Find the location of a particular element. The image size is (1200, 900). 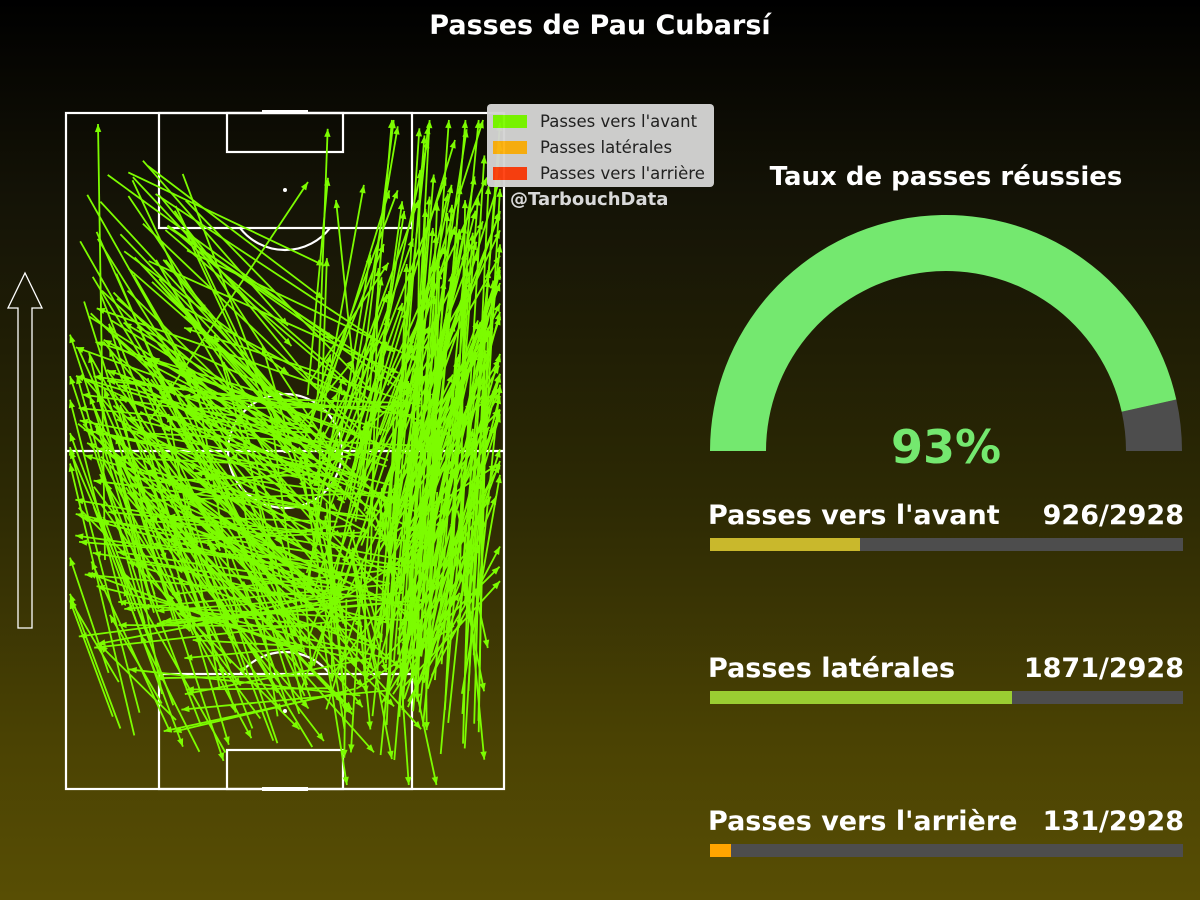

stat-forward-fill is located at coordinates (785, 544).